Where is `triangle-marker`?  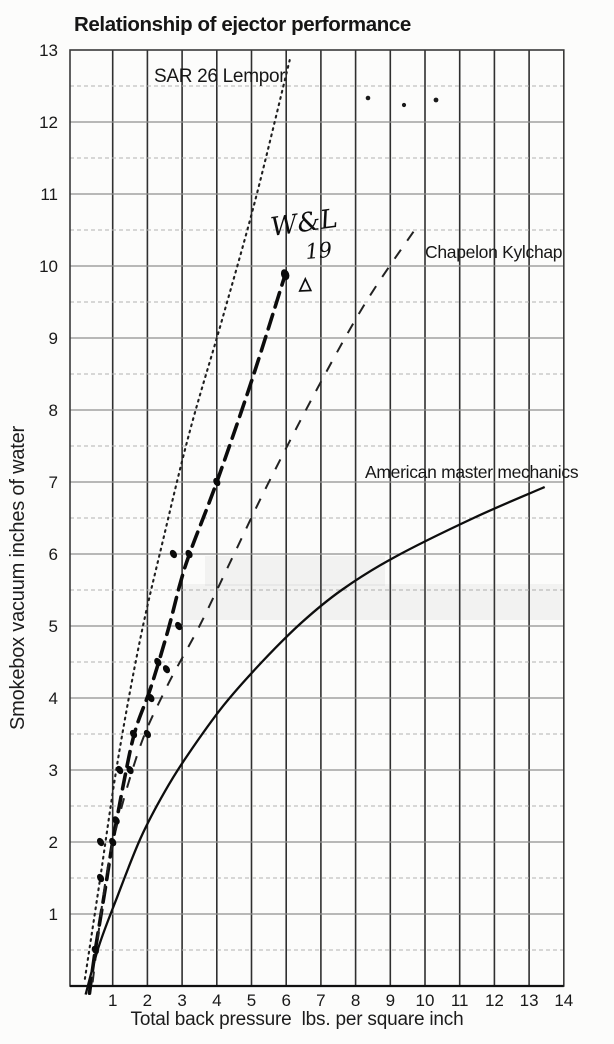
triangle-marker is located at coordinates (305, 284).